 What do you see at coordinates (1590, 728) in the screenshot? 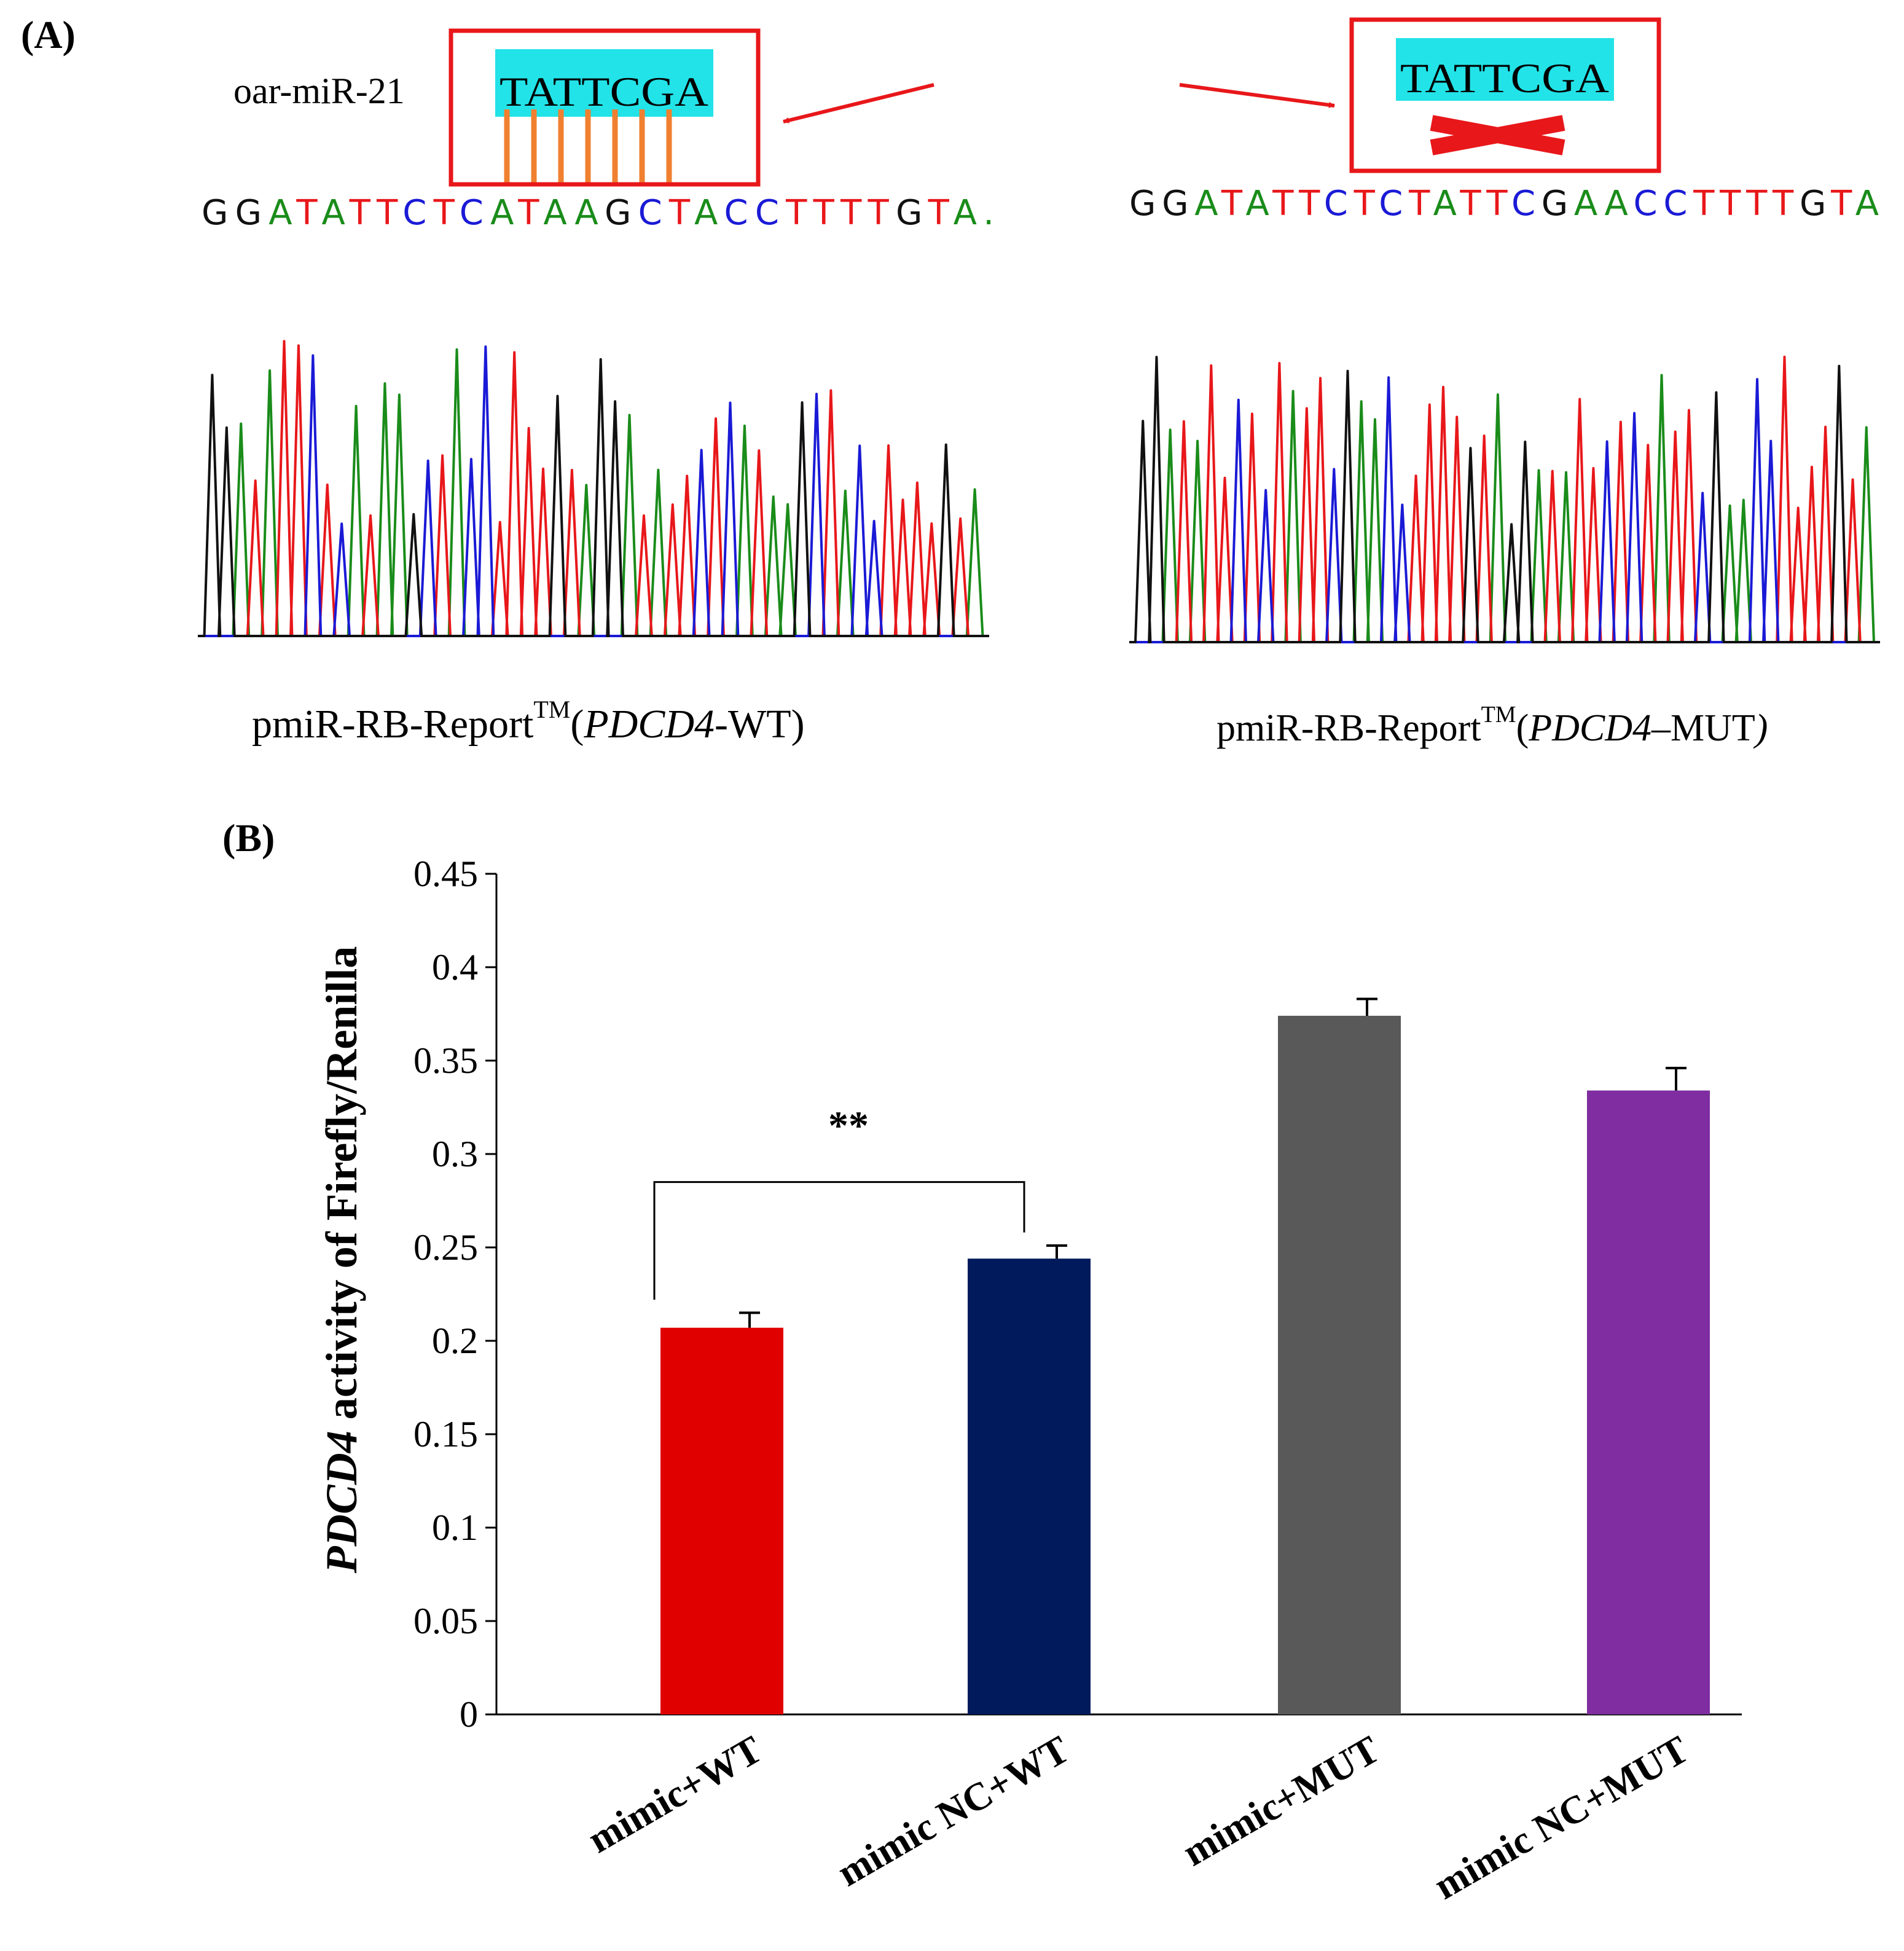
I see `mut-caption-gene: PDCD4` at bounding box center [1590, 728].